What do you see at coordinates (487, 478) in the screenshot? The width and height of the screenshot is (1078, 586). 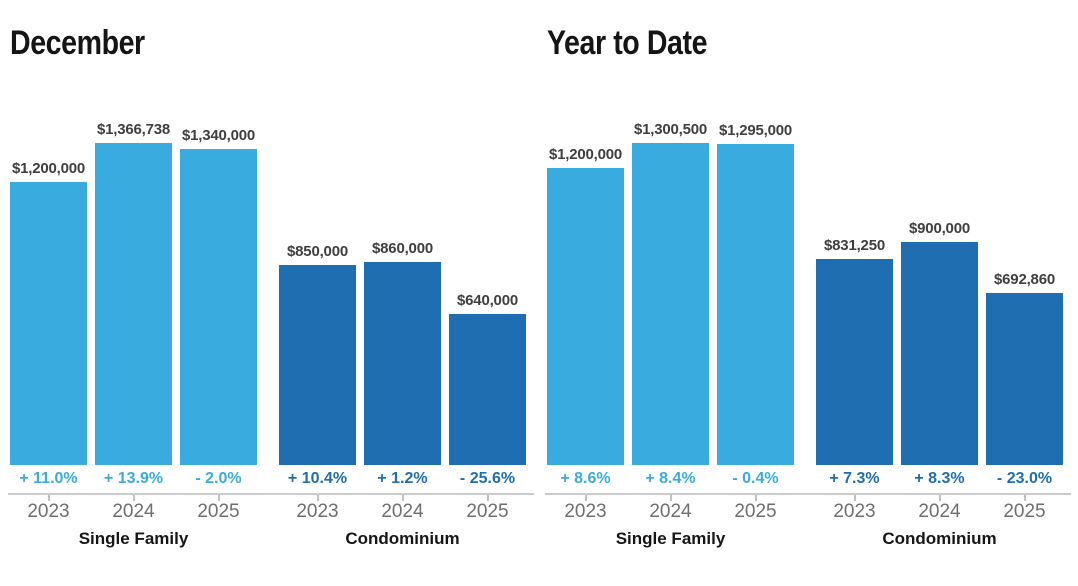 I see `pct-change-label: - 25.6%` at bounding box center [487, 478].